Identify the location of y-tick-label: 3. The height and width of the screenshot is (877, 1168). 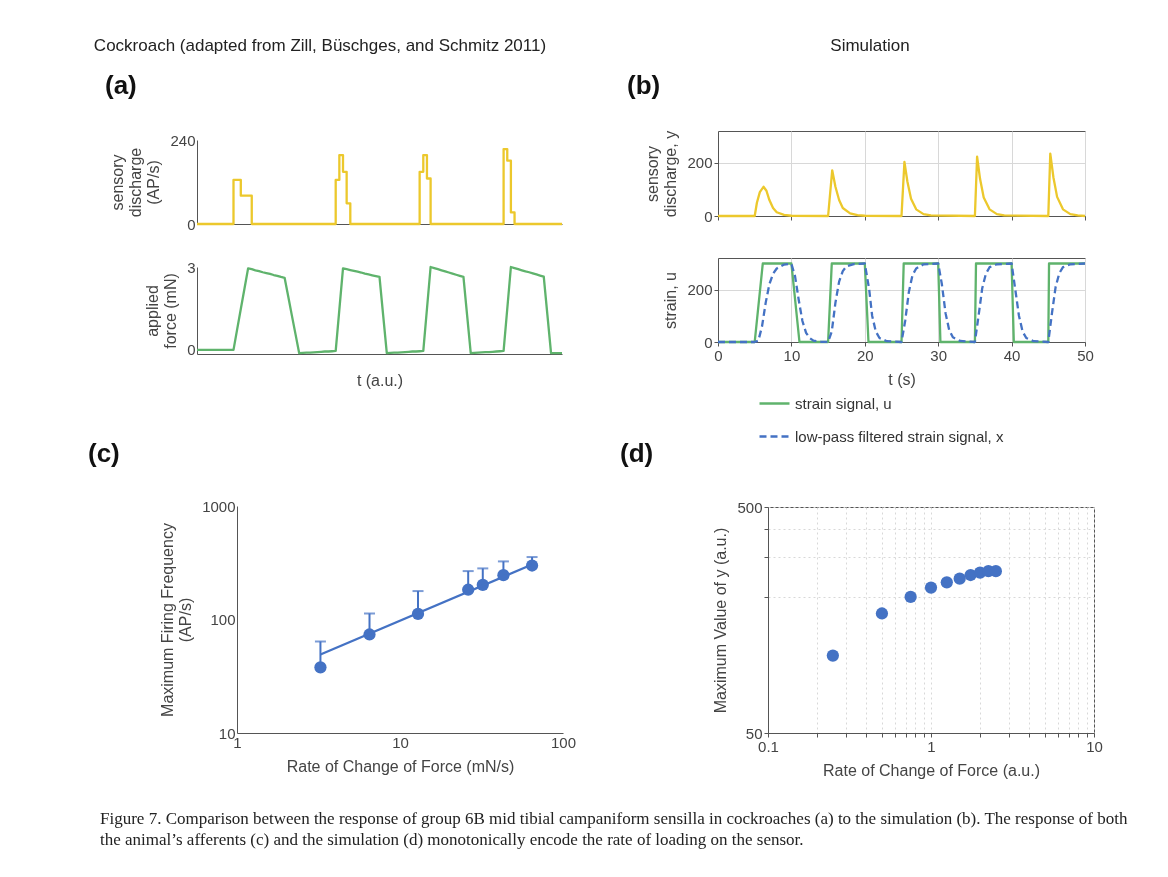
(191, 267).